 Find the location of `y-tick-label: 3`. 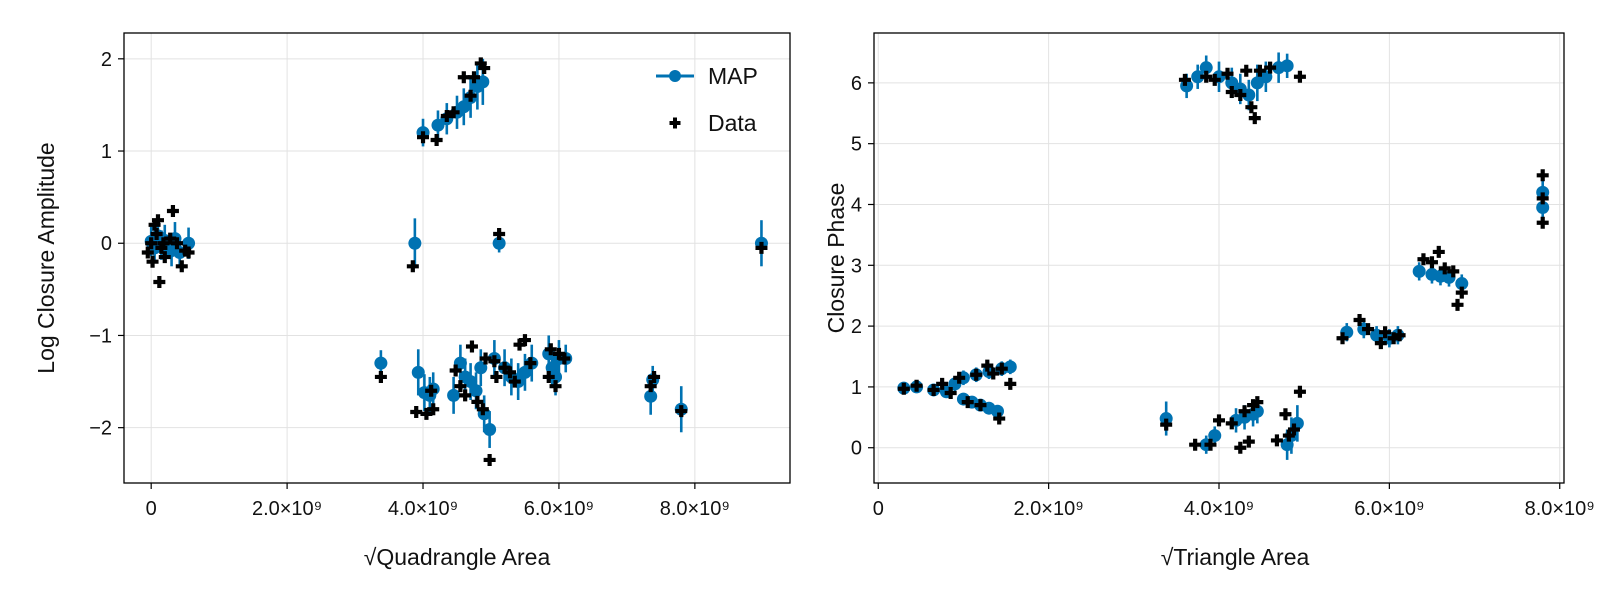

y-tick-label: 3 is located at coordinates (856, 266).